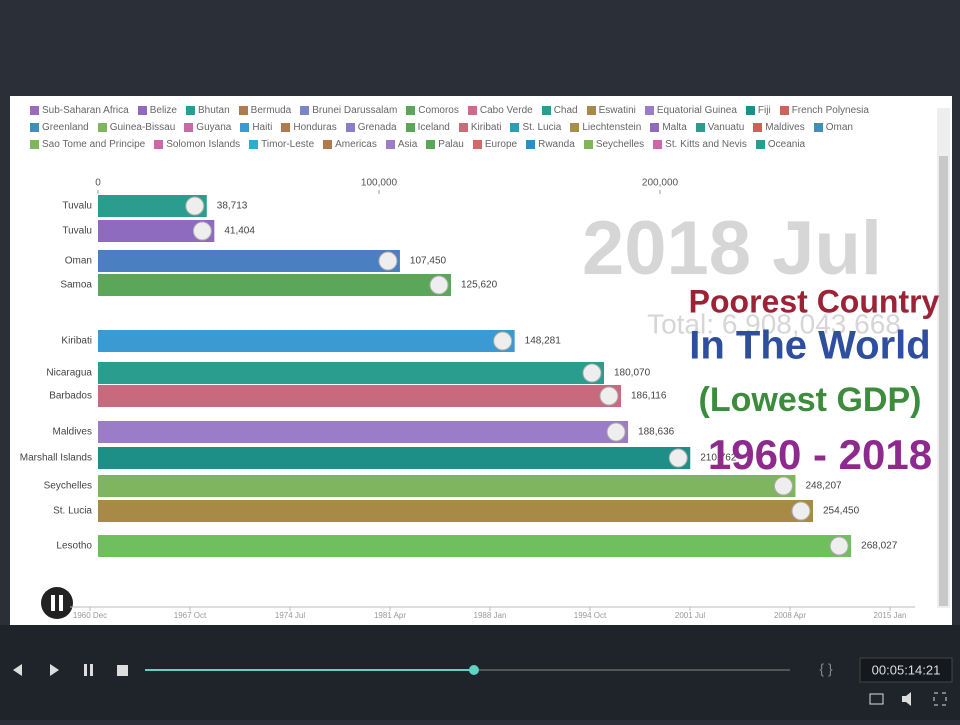 Image resolution: width=960 pixels, height=725 pixels. Describe the element at coordinates (65, 127) in the screenshot. I see `legend-label: Greenland` at that location.